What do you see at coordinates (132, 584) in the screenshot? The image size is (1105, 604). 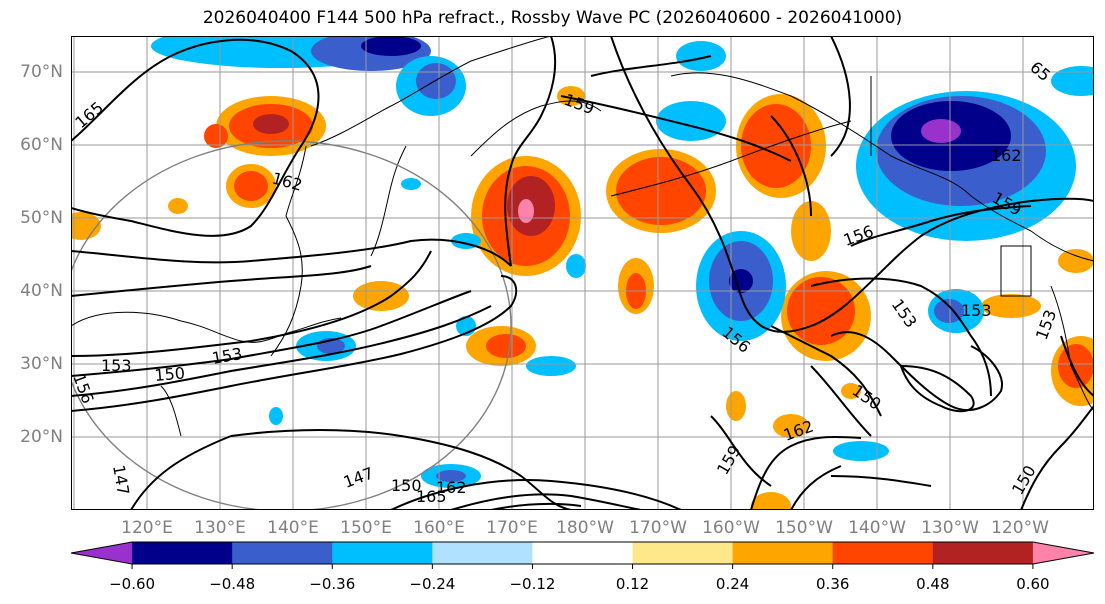 I see `colorbar-tick-label: −0.60` at bounding box center [132, 584].